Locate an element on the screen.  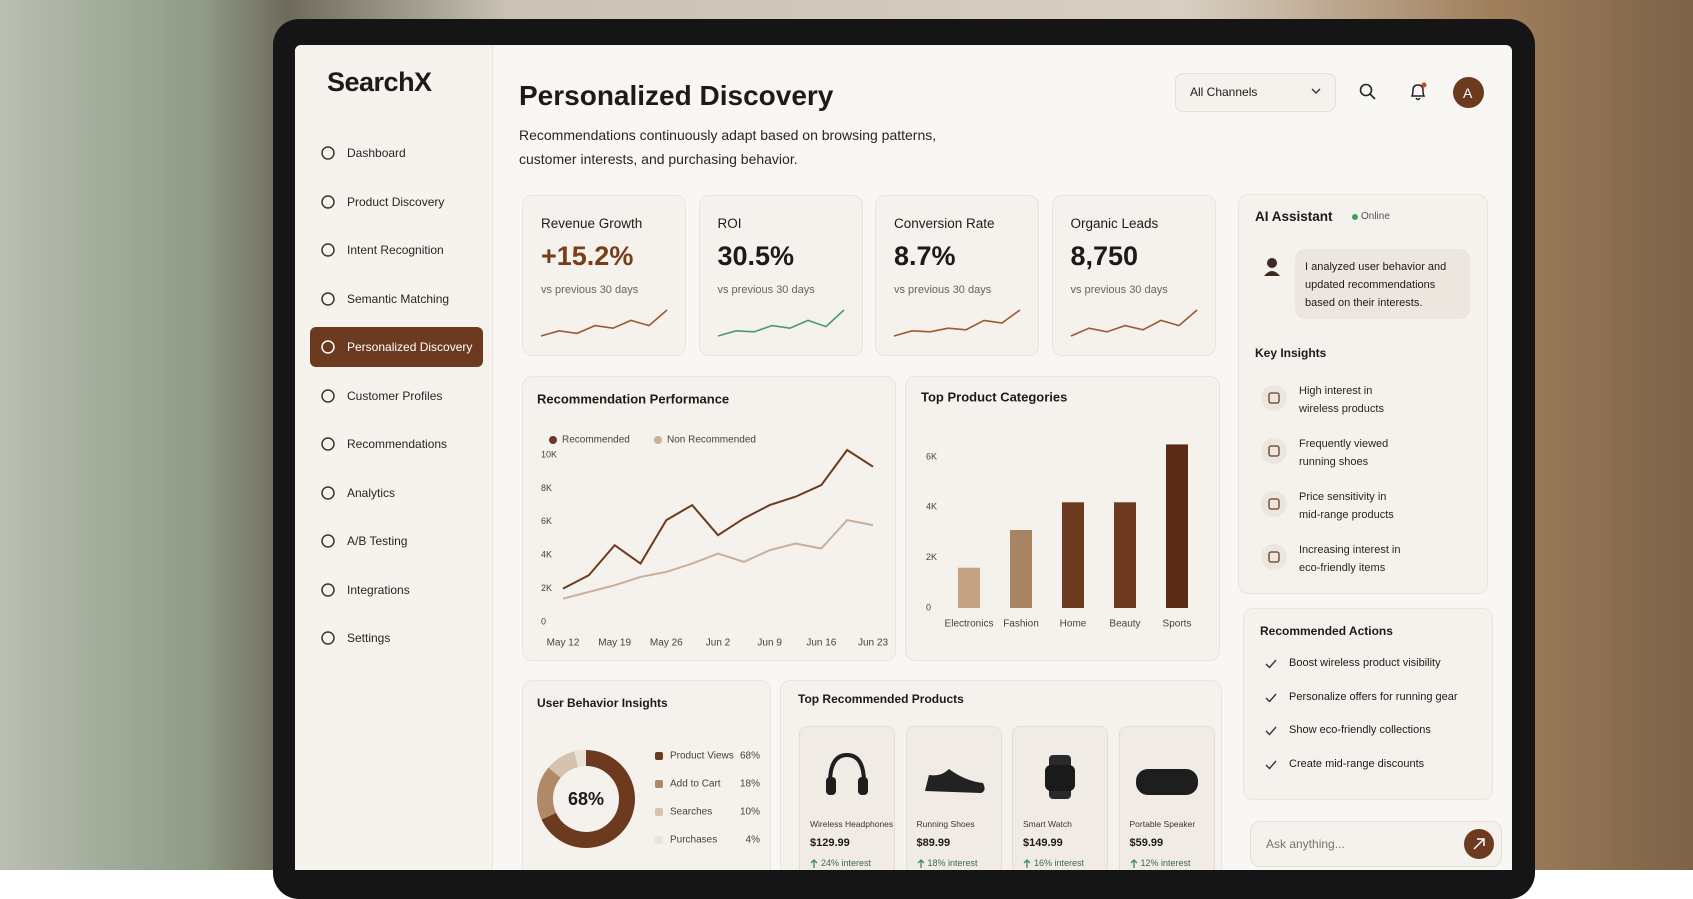
nav-item: Integrations is located at coordinates (378, 589).